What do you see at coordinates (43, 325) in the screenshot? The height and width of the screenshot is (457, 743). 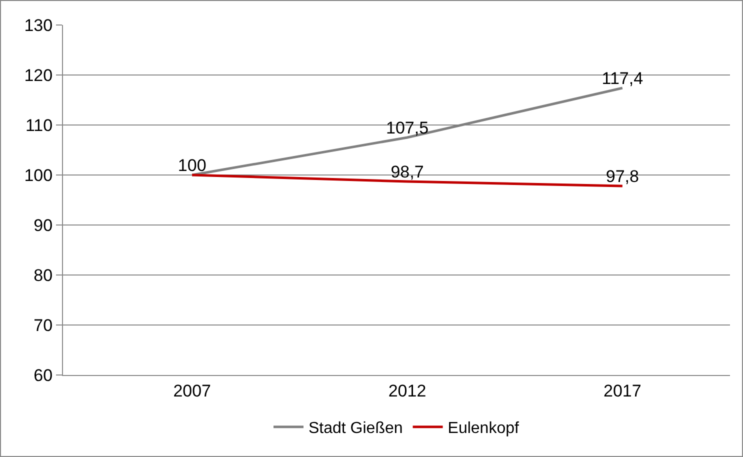 I see `y-tick-label: 70` at bounding box center [43, 325].